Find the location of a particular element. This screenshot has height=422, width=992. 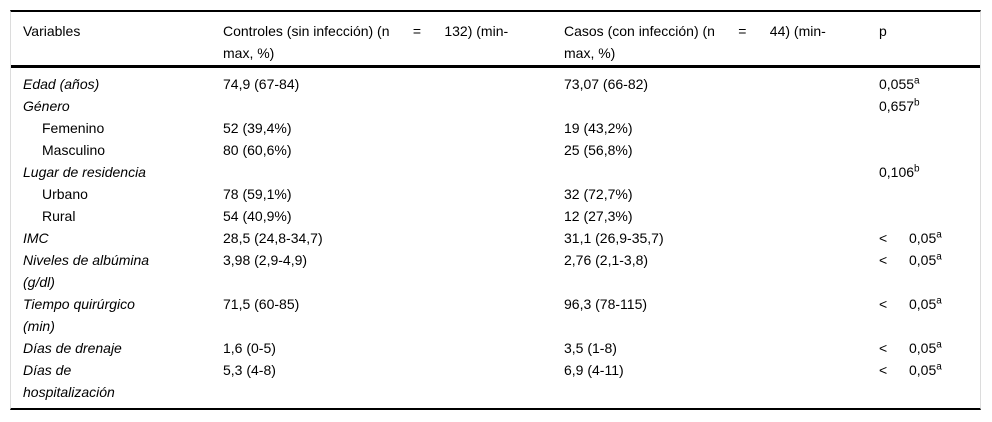

row-p-value: 0,055a is located at coordinates (929, 84).